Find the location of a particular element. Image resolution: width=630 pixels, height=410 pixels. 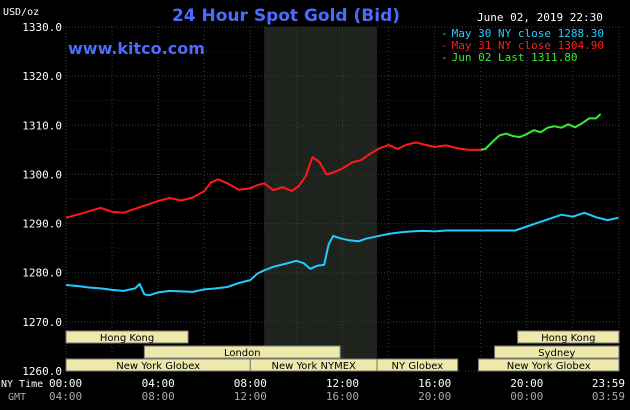

gmt-label: GMT is located at coordinates (17, 397).